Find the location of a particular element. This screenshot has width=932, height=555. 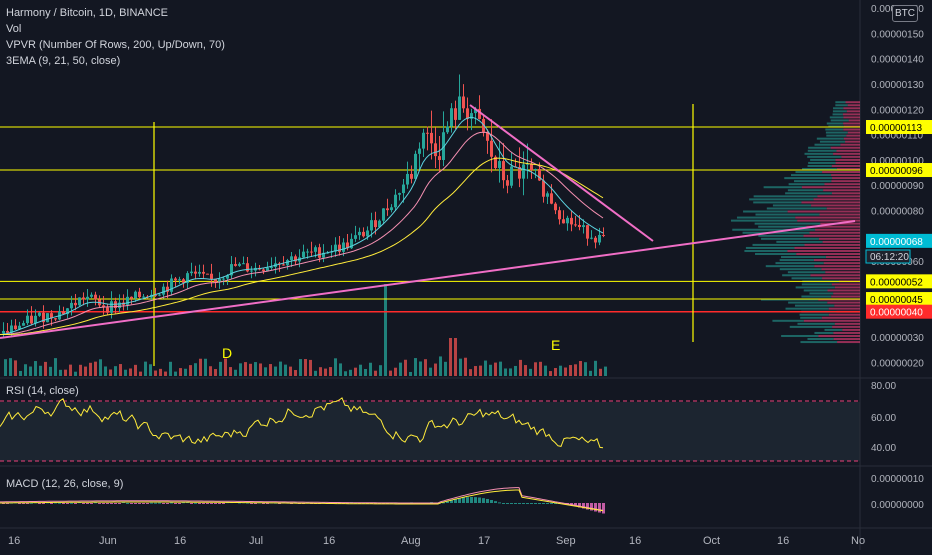

price-tick-label: 0.00000150 is located at coordinates (897, 34).